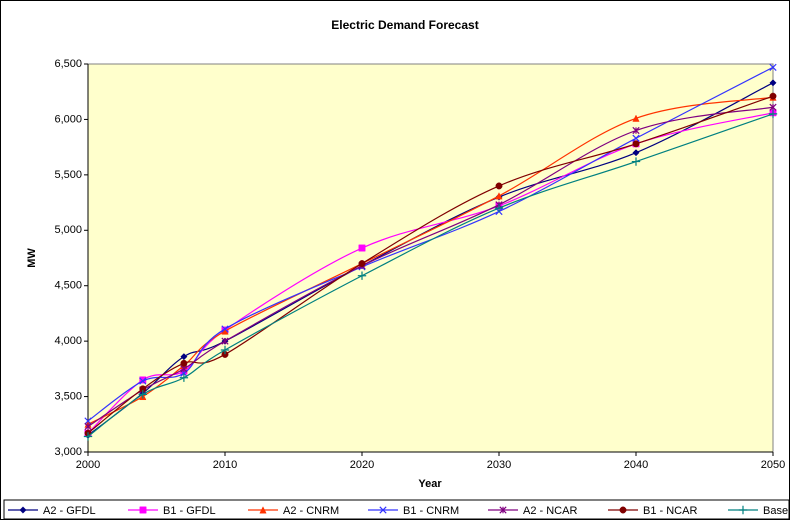 This screenshot has width=790, height=520. I want to click on y-tick-label: 3,500, so click(68, 396).